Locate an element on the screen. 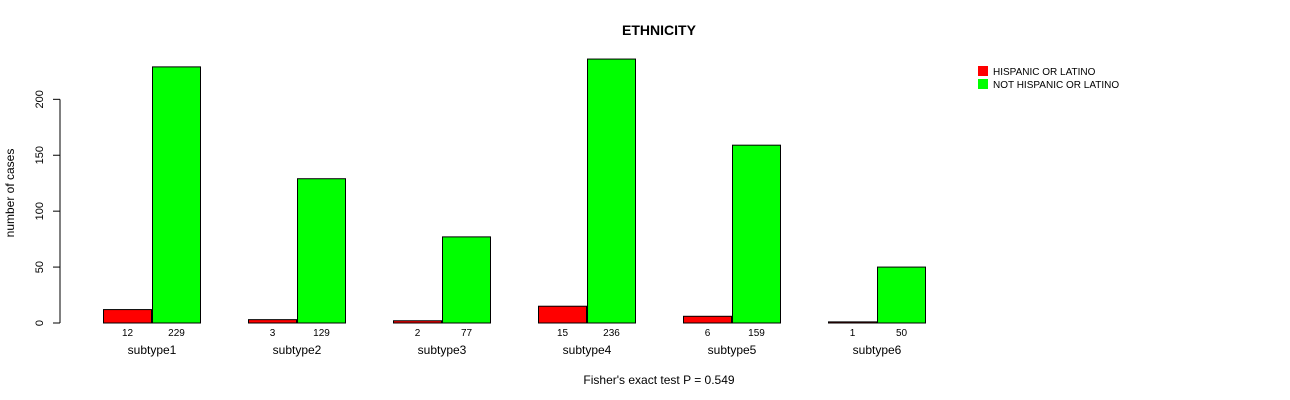 This screenshot has height=400, width=1290. legend-label: NOT HISPANIC OR LATINO is located at coordinates (1056, 85).